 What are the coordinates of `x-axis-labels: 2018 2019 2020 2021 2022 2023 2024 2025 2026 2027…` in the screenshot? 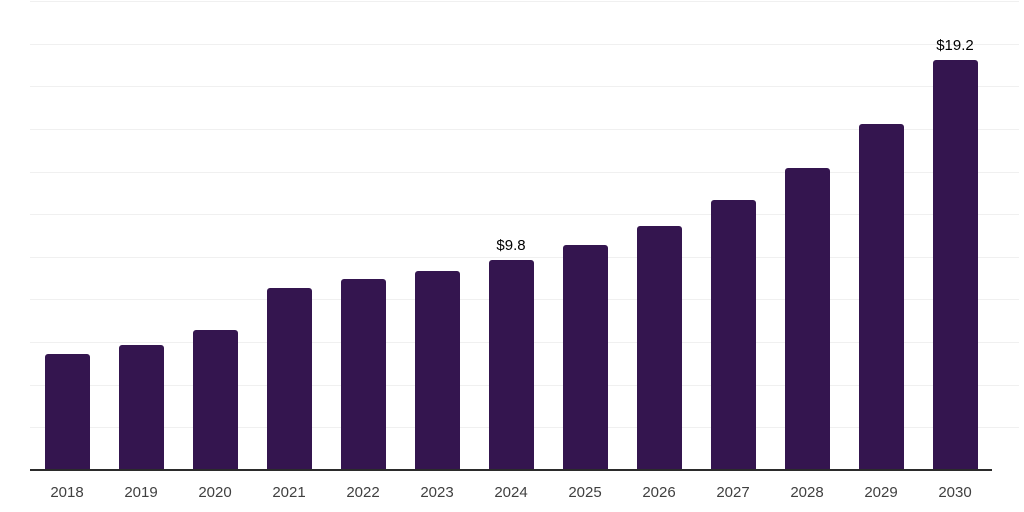 It's located at (511, 494).